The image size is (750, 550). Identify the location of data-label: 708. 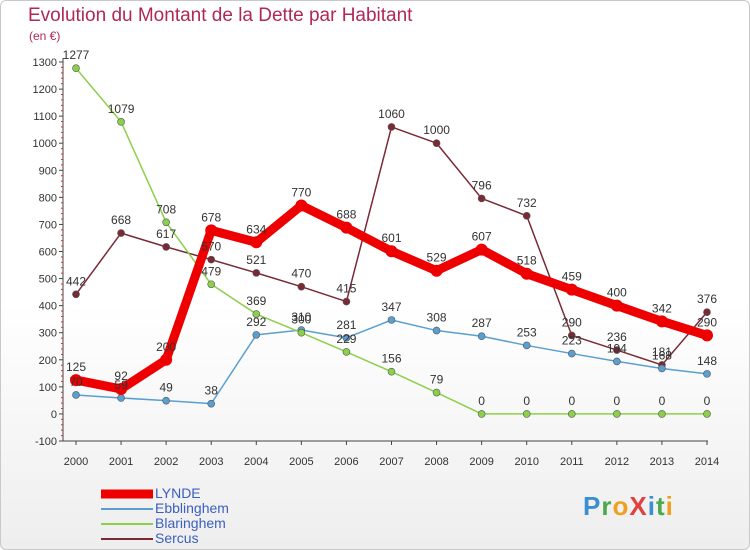
(166, 209).